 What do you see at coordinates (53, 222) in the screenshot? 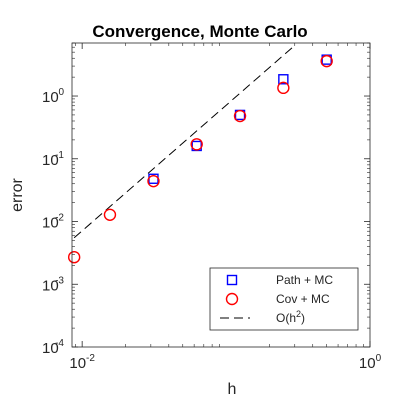
I see `y-tick-label: 10⁻²` at bounding box center [53, 222].